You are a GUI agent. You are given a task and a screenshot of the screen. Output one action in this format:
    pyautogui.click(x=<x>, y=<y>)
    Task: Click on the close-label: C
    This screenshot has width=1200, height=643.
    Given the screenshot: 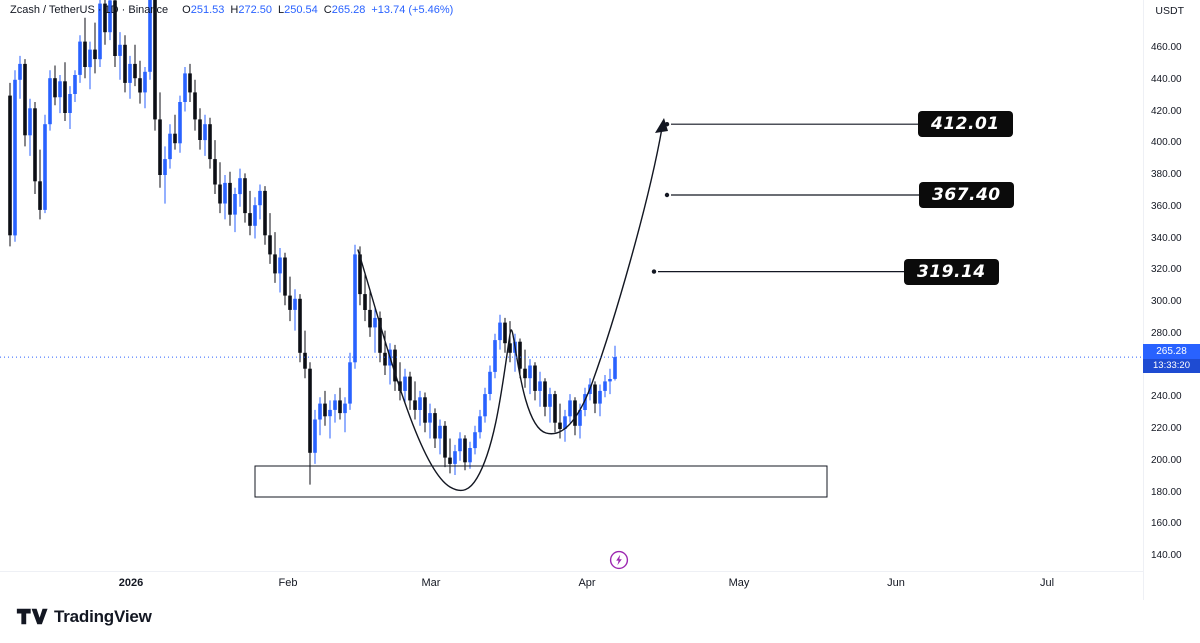 What is the action you would take?
    pyautogui.click(x=327, y=10)
    